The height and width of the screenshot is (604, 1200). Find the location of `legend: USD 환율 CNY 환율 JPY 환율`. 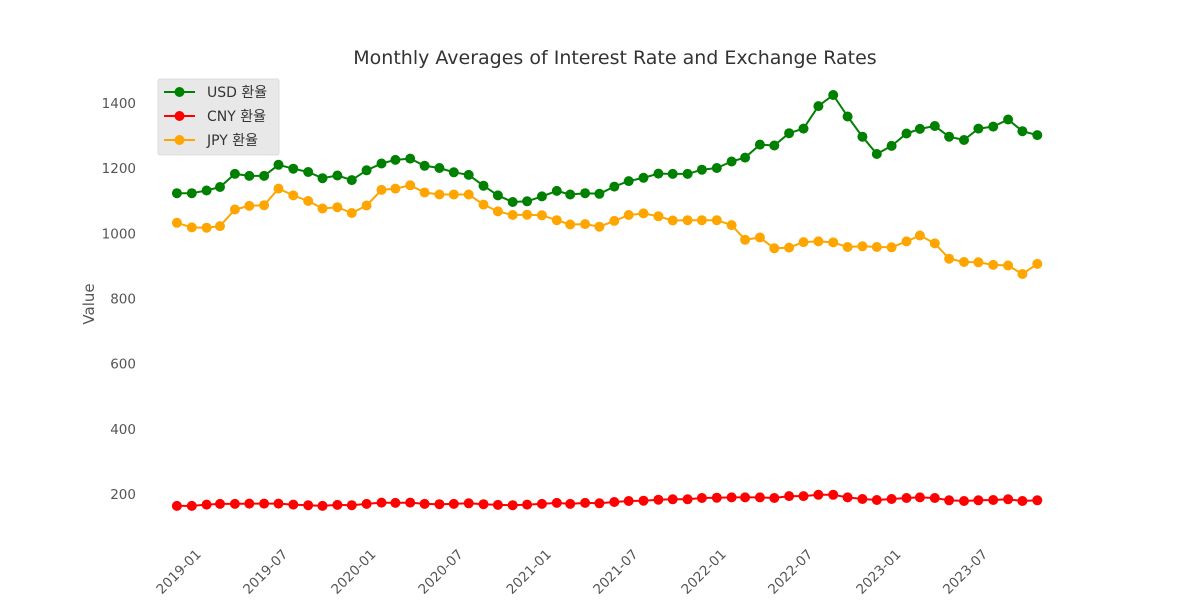

legend: USD 환율 CNY 환율 JPY 환율 is located at coordinates (218, 117).